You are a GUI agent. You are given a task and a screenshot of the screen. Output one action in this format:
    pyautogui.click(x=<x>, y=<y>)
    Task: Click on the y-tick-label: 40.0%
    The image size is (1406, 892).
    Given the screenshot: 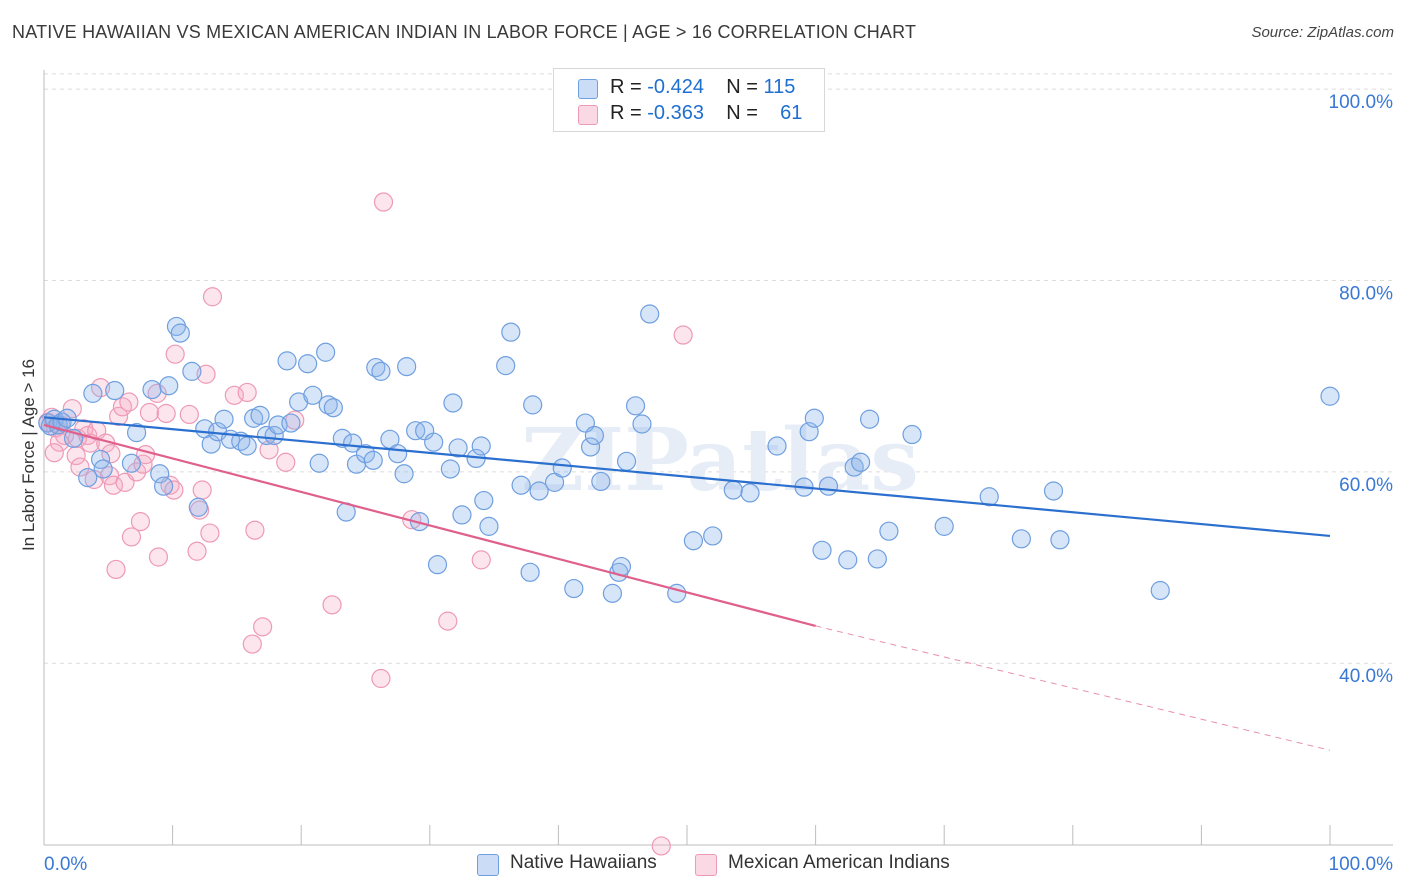 What is the action you would take?
    pyautogui.click(x=1366, y=676)
    